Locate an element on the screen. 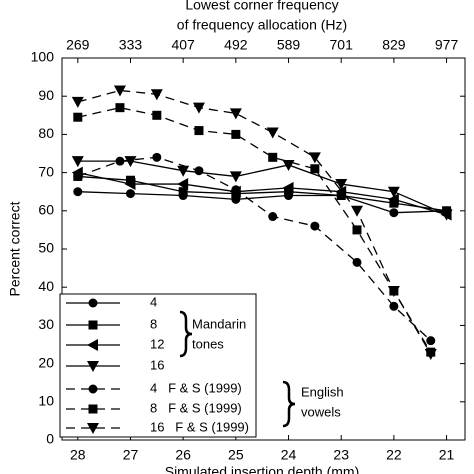 The image size is (474, 474). y-tick-label: 80 is located at coordinates (46, 133).